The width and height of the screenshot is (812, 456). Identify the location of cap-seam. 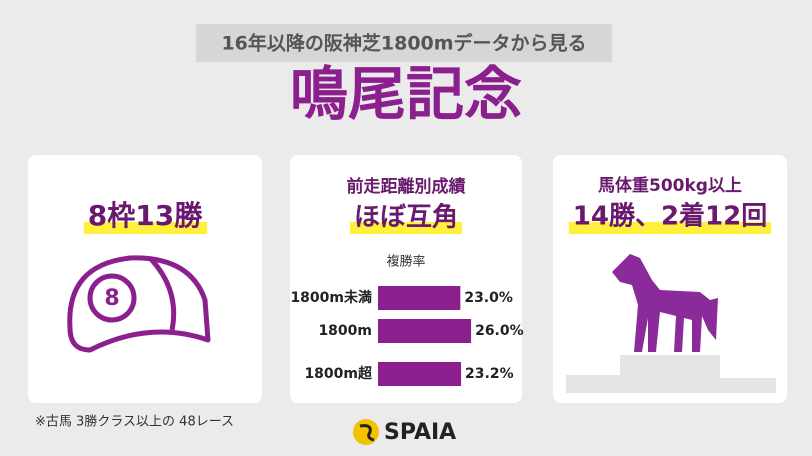
(162, 293).